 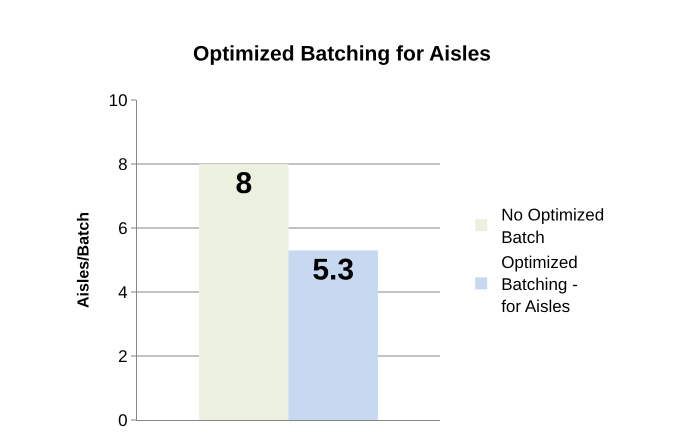 What do you see at coordinates (123, 228) in the screenshot?
I see `y-tick-label: 6` at bounding box center [123, 228].